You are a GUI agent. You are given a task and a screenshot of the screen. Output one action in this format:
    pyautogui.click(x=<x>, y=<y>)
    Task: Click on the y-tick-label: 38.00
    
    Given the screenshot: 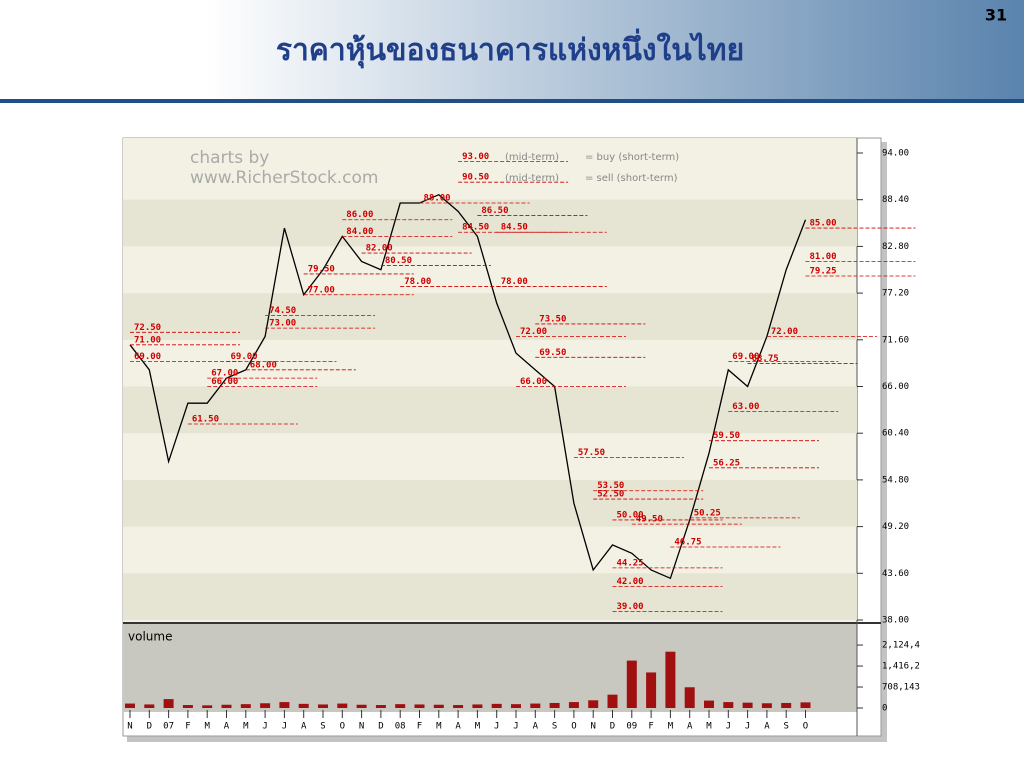 What is the action you would take?
    pyautogui.click(x=895, y=621)
    